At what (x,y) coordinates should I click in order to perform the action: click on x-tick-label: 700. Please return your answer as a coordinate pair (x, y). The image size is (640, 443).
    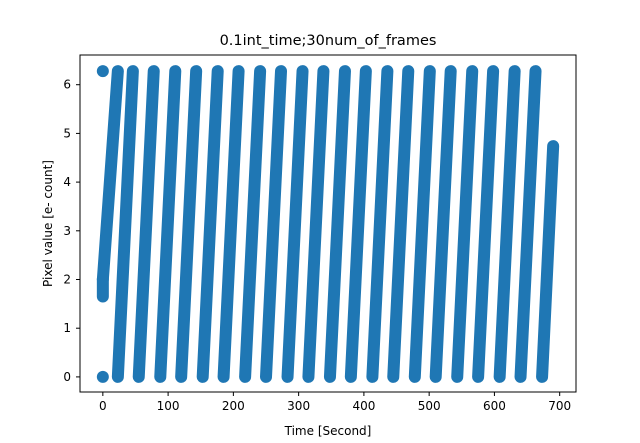
    Looking at the image, I should click on (559, 406).